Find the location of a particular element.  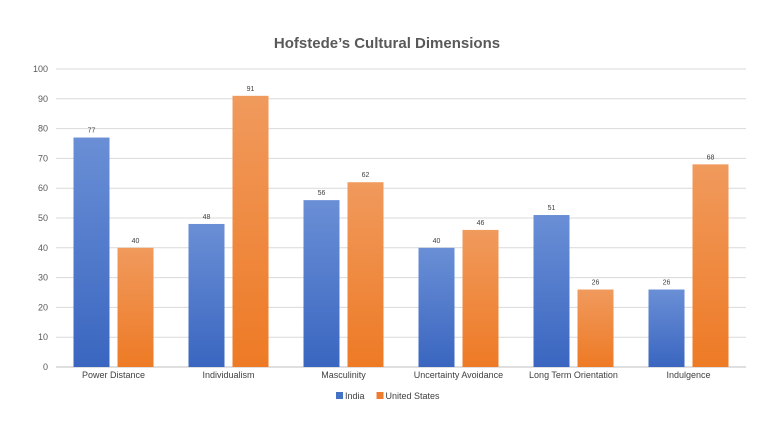

chart-title: Hofstede’s Cultural Dimensions is located at coordinates (387, 43).